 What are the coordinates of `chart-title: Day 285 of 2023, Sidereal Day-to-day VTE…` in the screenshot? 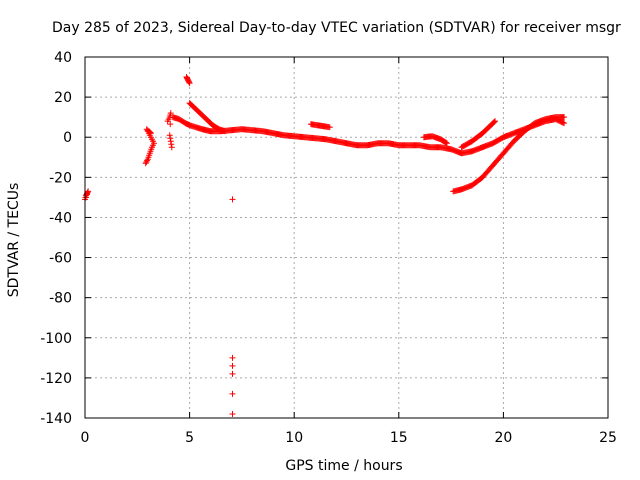 It's located at (336, 28).